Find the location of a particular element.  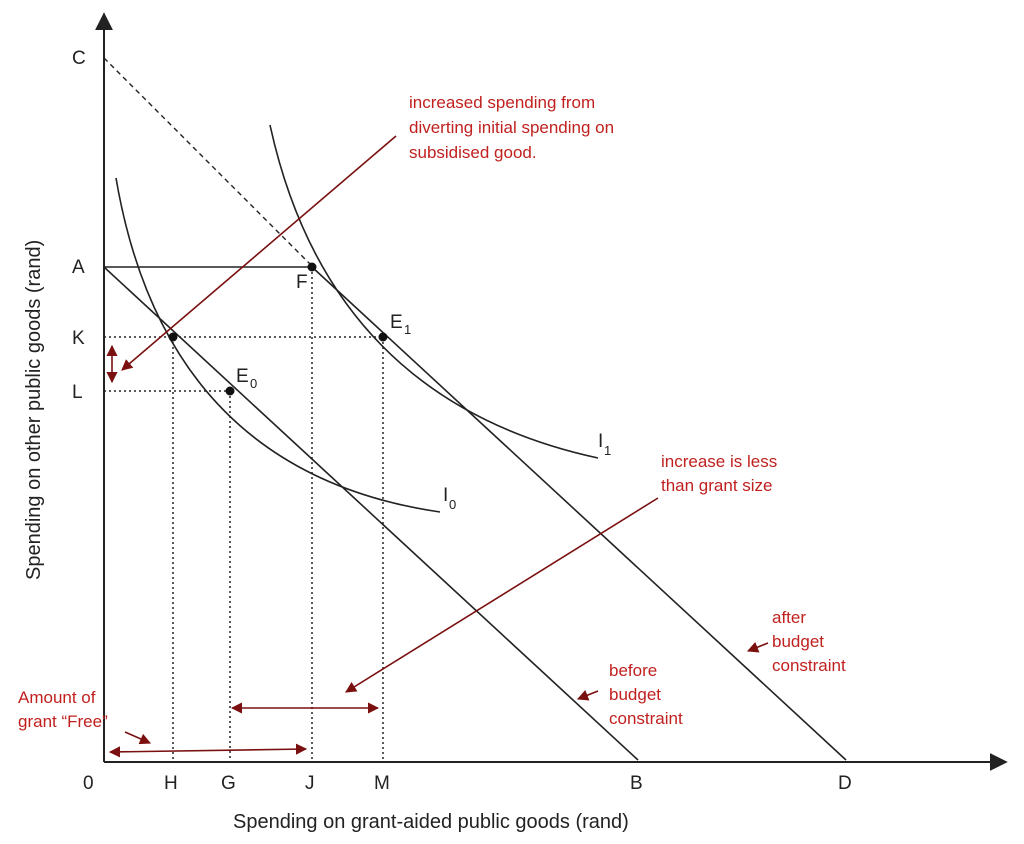

label-I1-subscript: 1 is located at coordinates (607, 450).